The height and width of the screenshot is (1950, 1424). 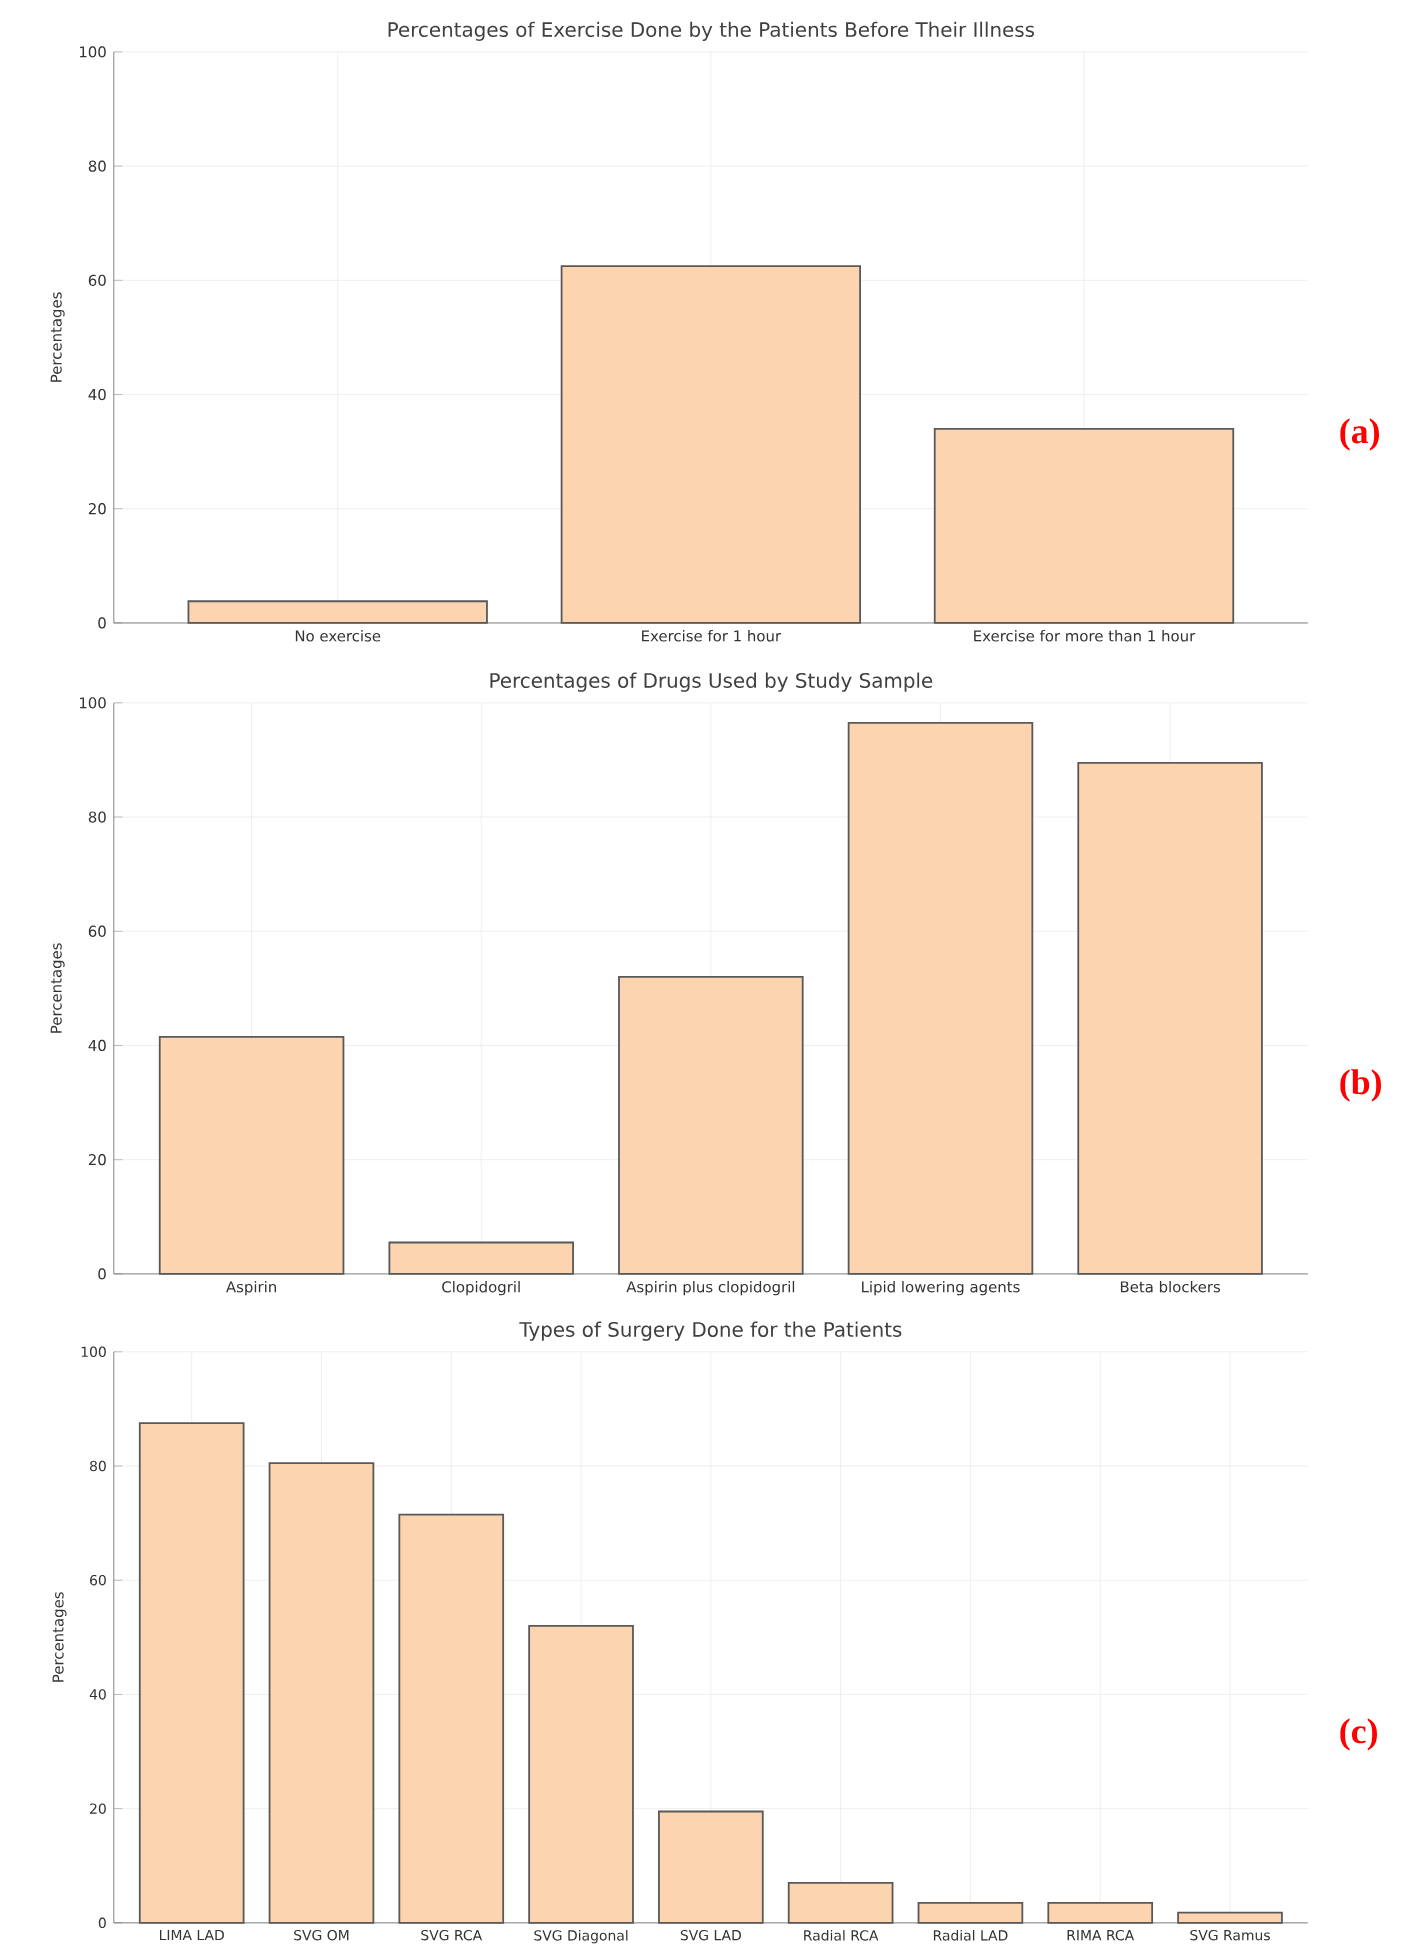 What do you see at coordinates (711, 31) in the screenshot?
I see `chart-title: Percentages of Exercise Done by the Patients Before Their Illness` at bounding box center [711, 31].